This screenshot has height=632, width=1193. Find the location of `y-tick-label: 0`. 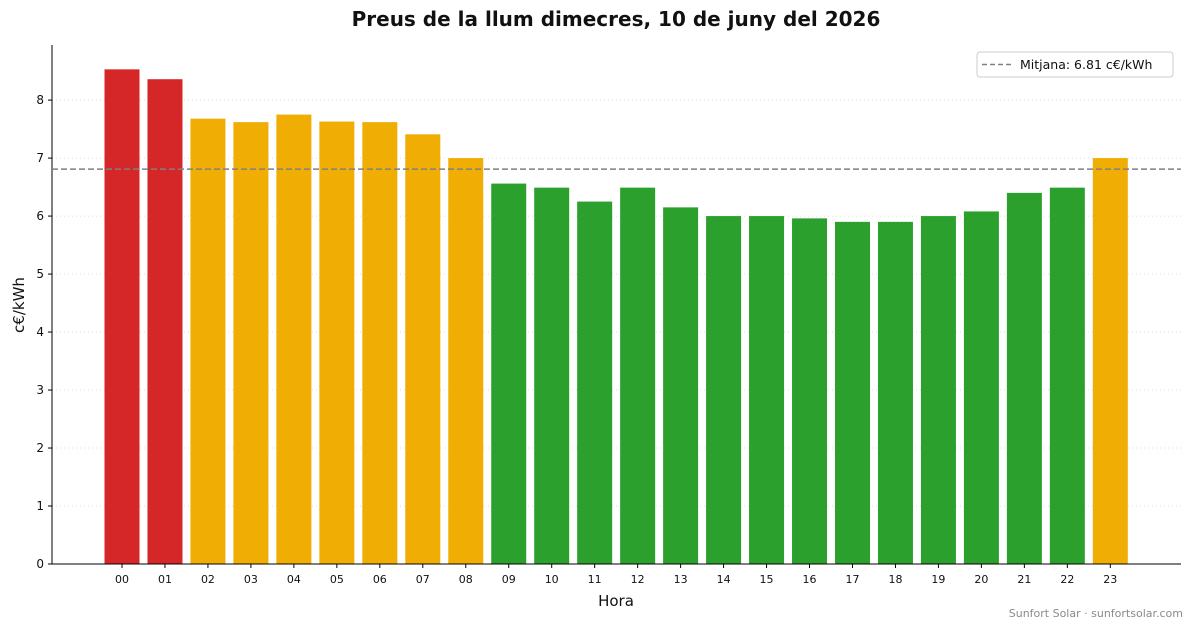

y-tick-label: 0 is located at coordinates (40, 564).